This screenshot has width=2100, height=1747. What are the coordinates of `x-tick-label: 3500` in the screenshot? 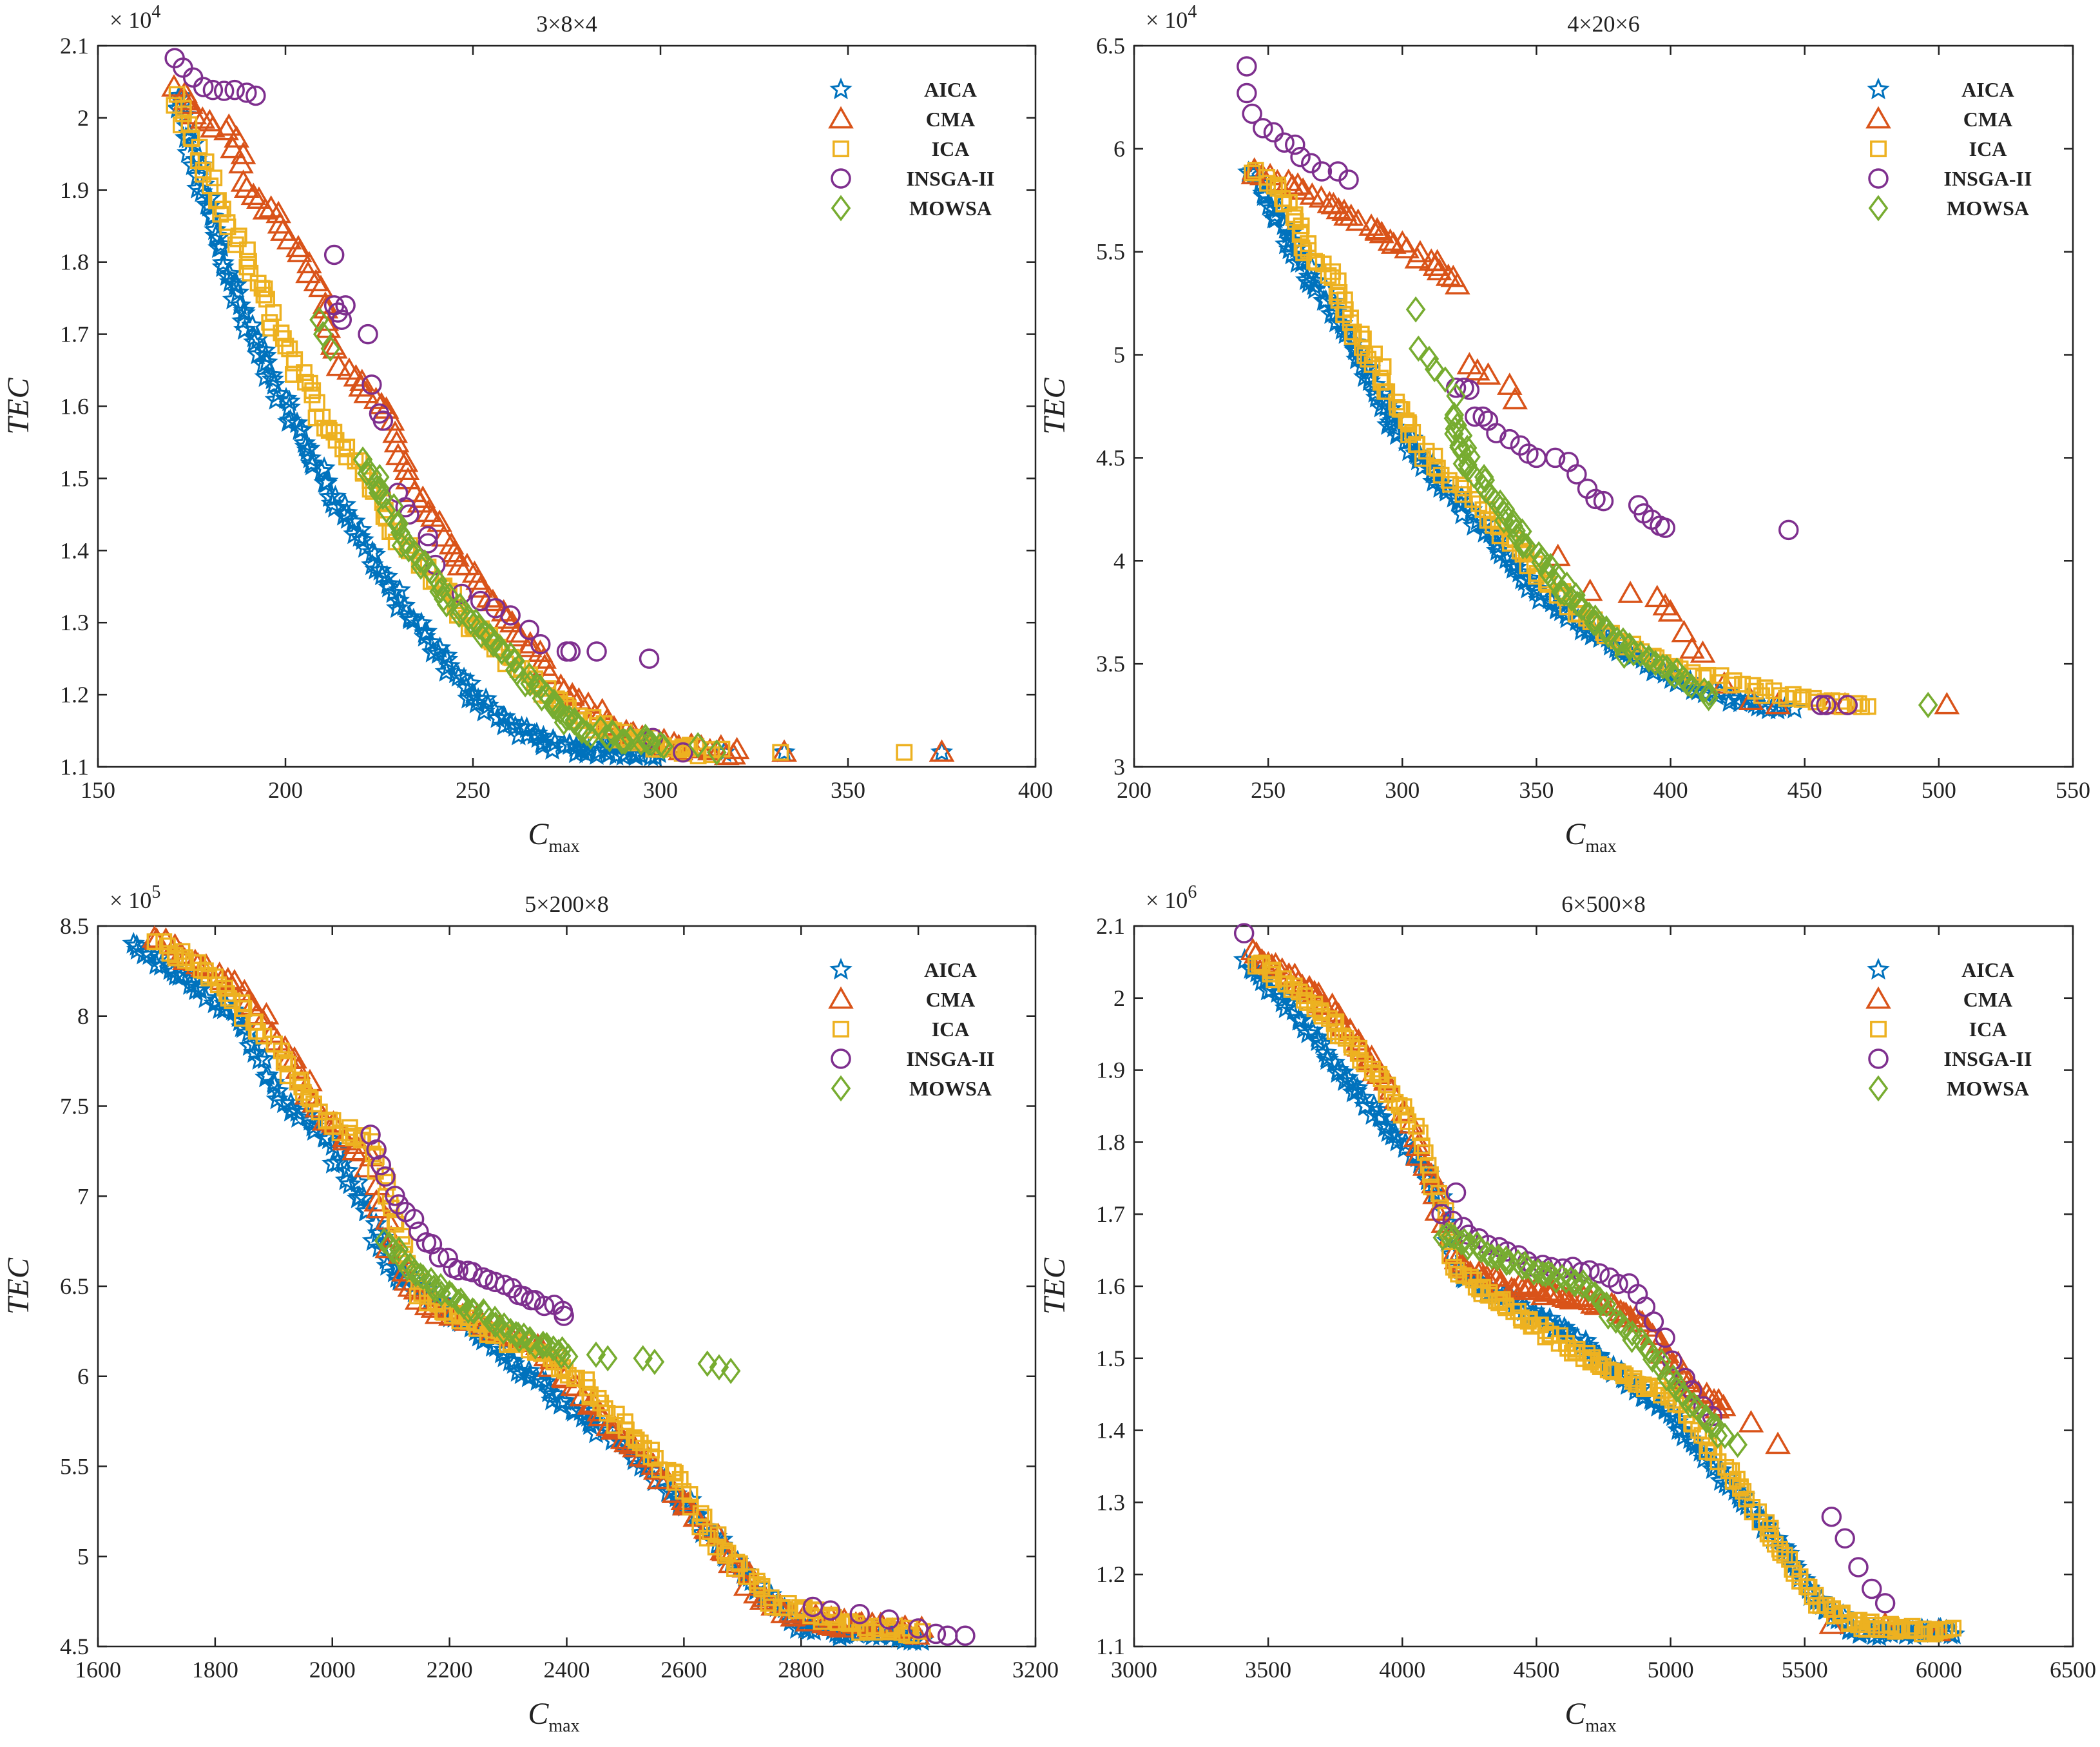 It's located at (1268, 1670).